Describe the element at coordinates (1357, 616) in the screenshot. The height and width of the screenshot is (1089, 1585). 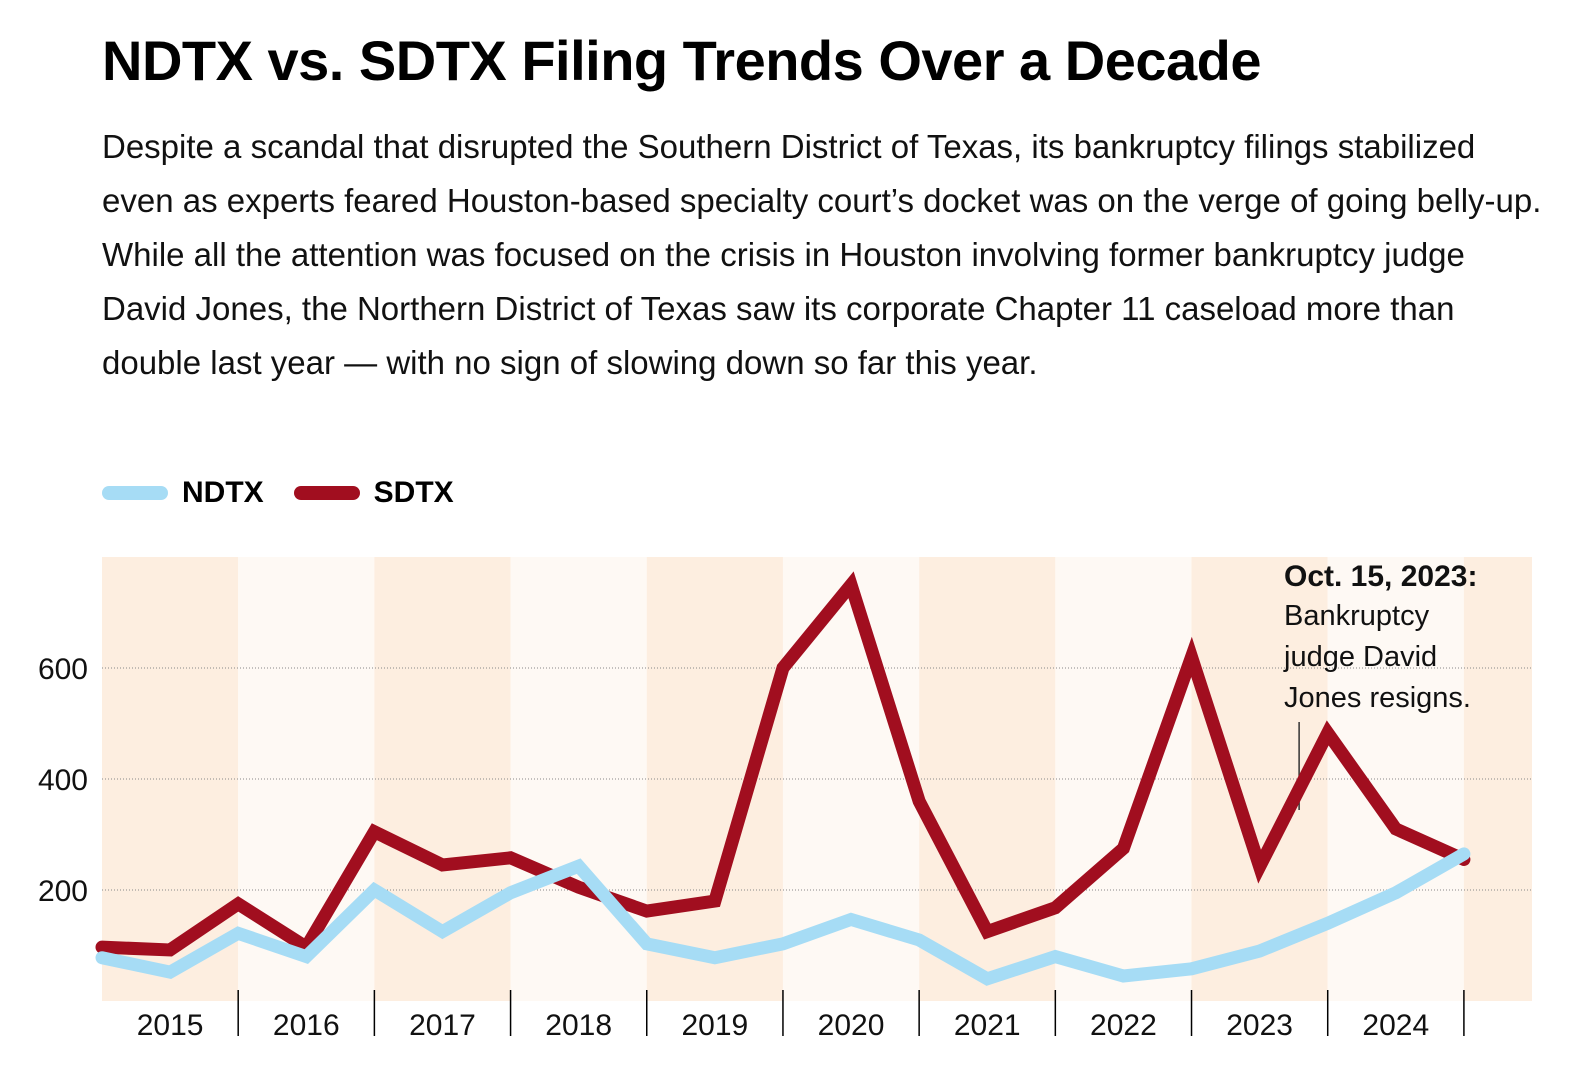
I see `annotation-line-text: Bankruptcy` at that location.